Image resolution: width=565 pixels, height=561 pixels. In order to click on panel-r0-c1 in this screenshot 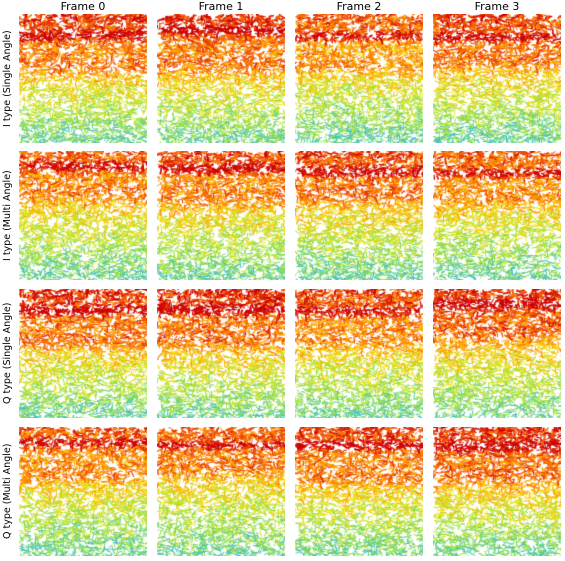, I will do `click(221, 78)`.